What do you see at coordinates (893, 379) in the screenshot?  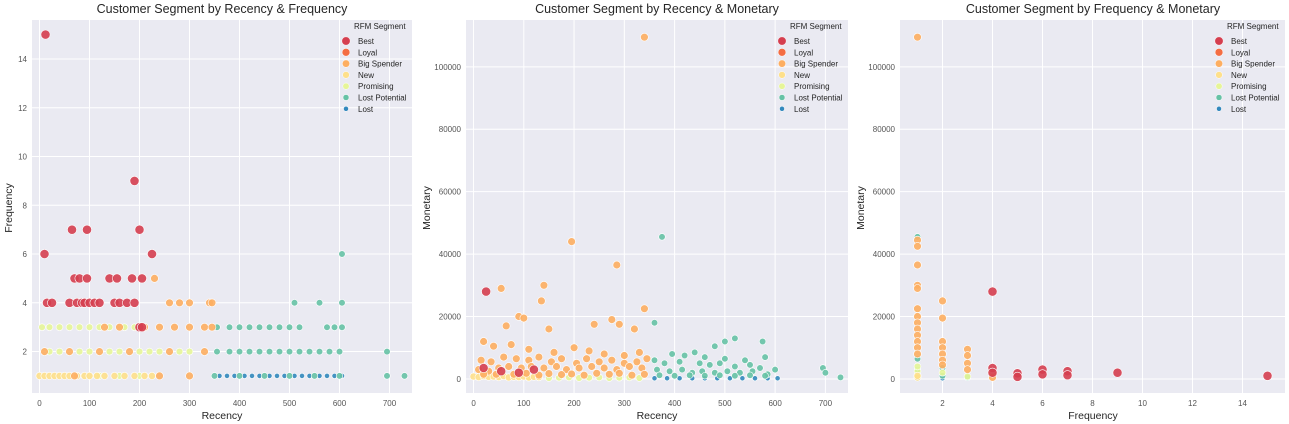 I see `y-tick-label: 0` at bounding box center [893, 379].